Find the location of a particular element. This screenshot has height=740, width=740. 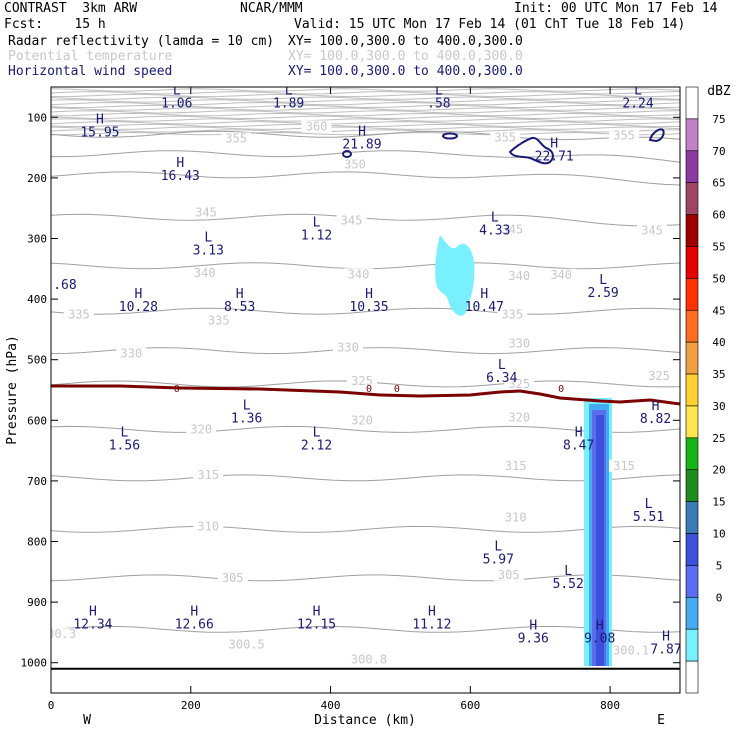

colorbar-label: 55 is located at coordinates (718, 246).